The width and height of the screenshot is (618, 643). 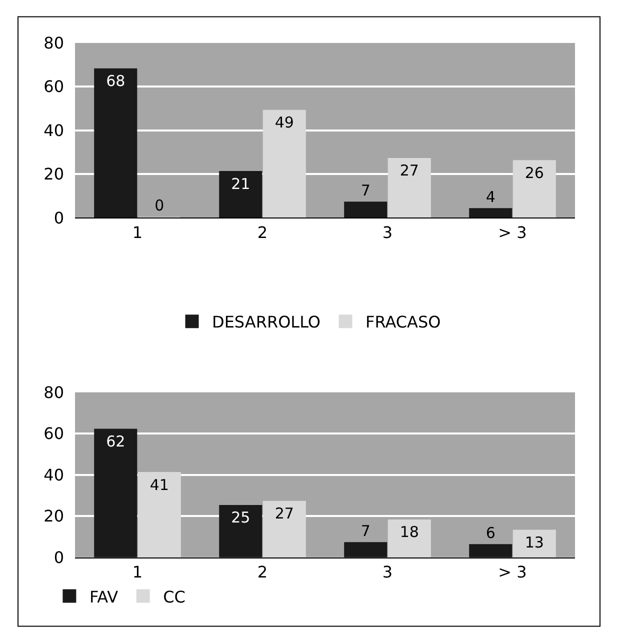 I want to click on data-label: 4, so click(x=491, y=197).